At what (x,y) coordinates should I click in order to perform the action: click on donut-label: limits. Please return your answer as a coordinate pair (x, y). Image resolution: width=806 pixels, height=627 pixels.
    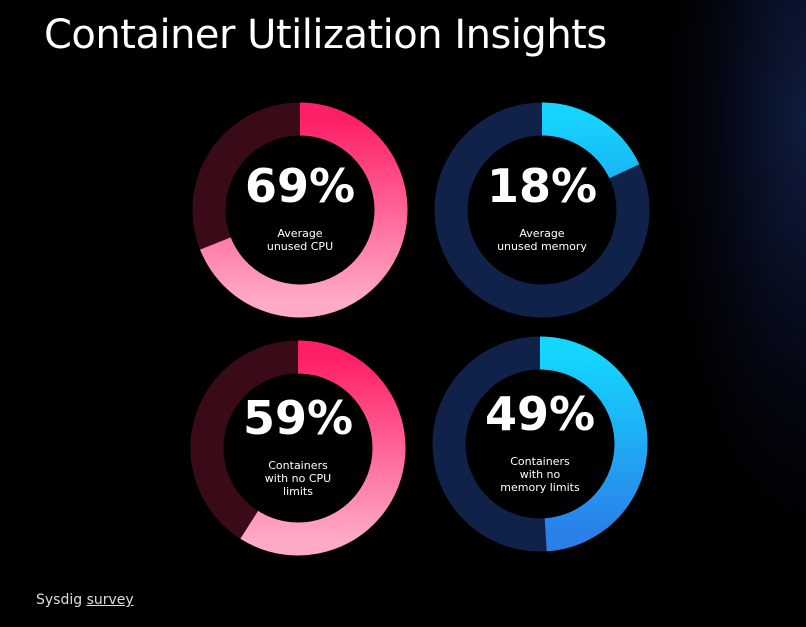
    Looking at the image, I should click on (298, 491).